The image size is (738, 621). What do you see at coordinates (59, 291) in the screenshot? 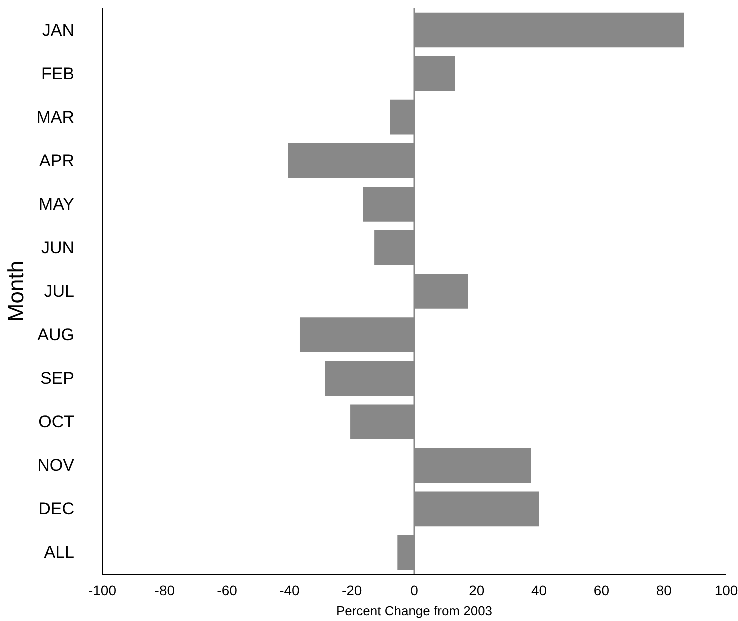
I see `y-tick-label: JUL` at bounding box center [59, 291].